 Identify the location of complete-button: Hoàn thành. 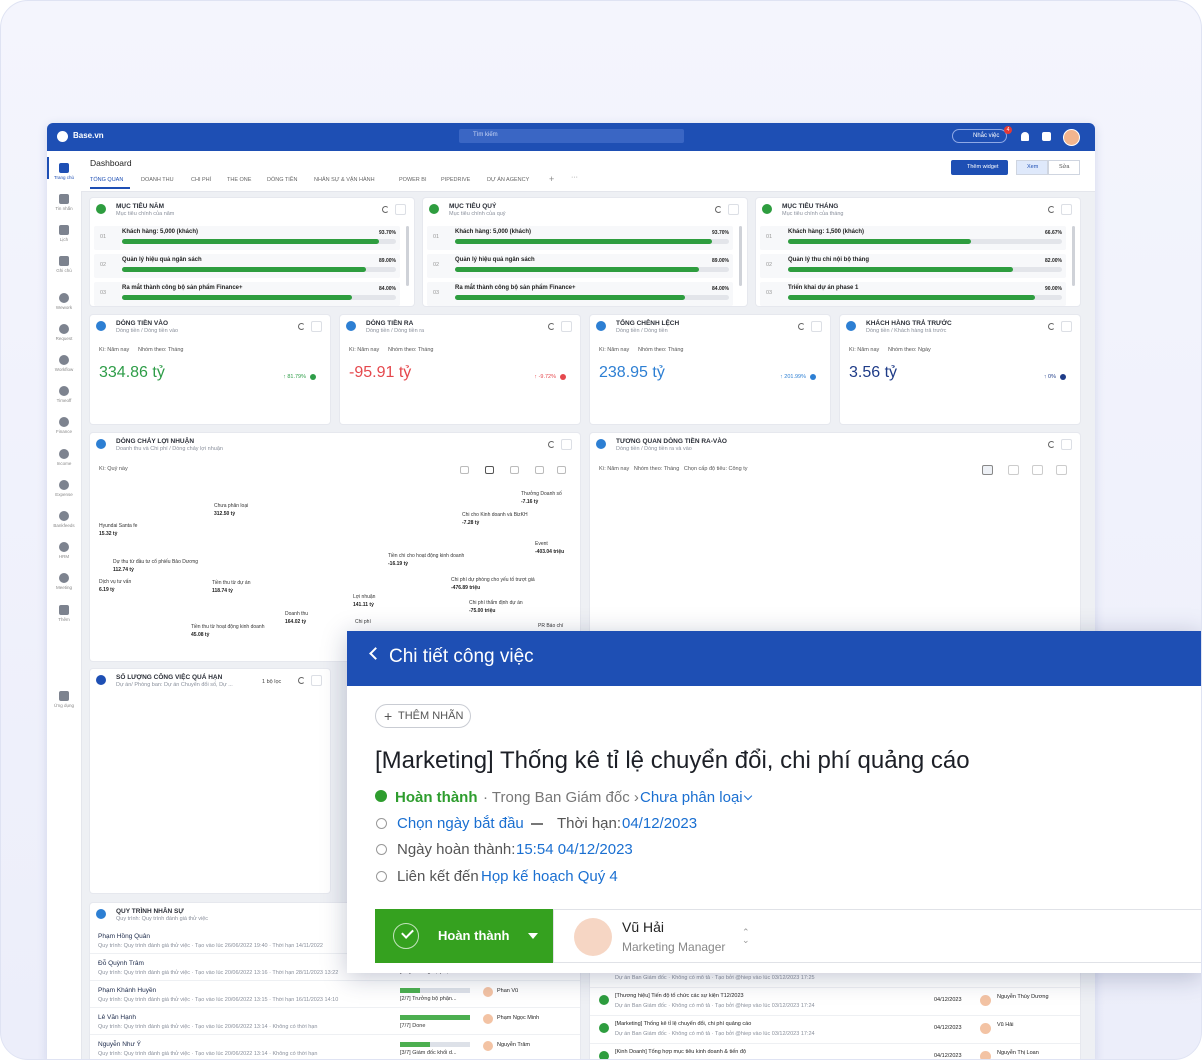
(464, 936).